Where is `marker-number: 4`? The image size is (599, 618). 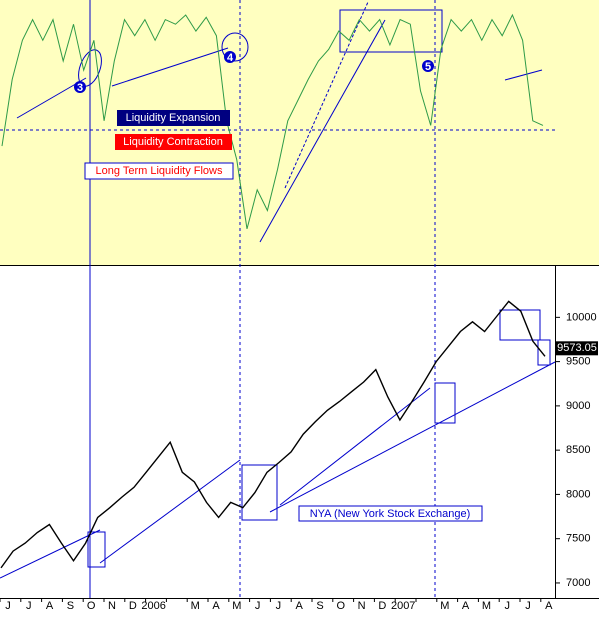
marker-number: 4 is located at coordinates (230, 58).